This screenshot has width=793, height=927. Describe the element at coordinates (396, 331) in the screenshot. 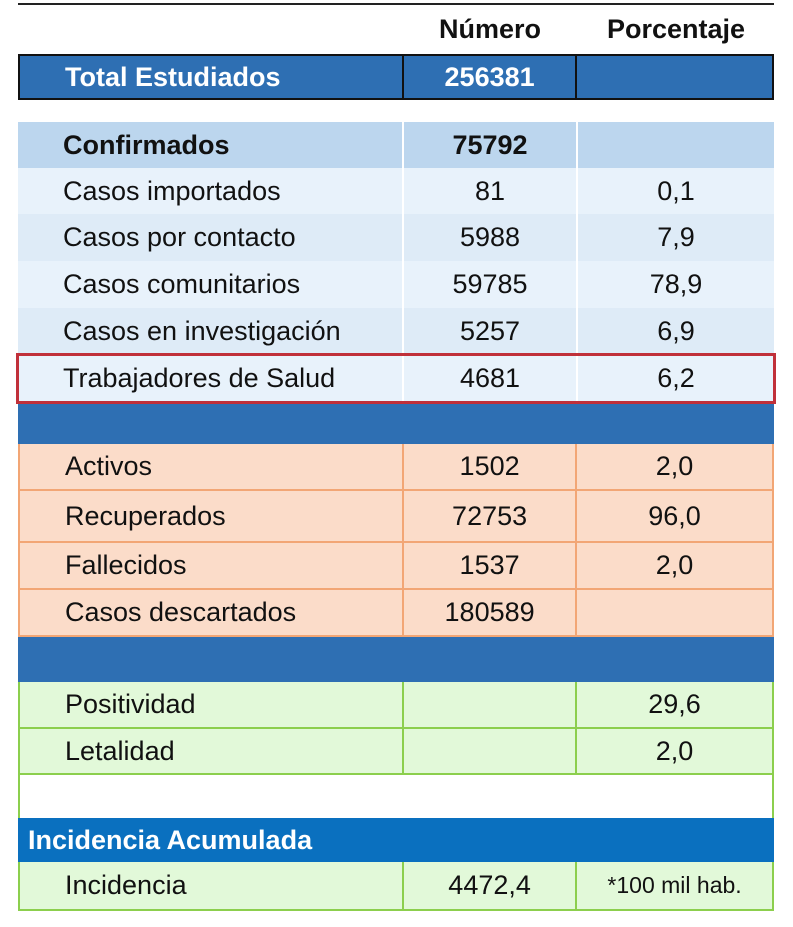

I see `table-row: Casos en investigación 5257 6,9` at that location.